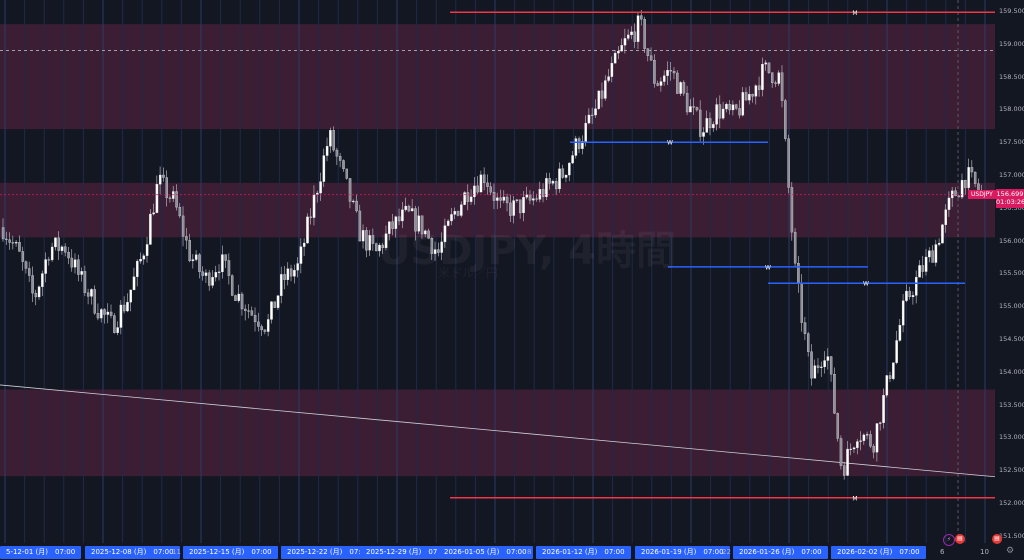 This screenshot has height=560, width=1024. I want to click on event-lightning-icon: ⚡, so click(949, 540).